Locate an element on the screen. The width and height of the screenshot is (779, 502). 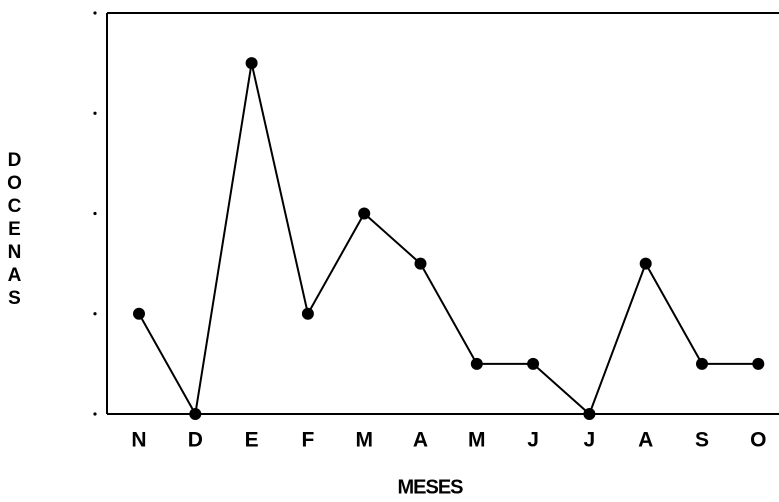
x-tick-label: S is located at coordinates (702, 440).